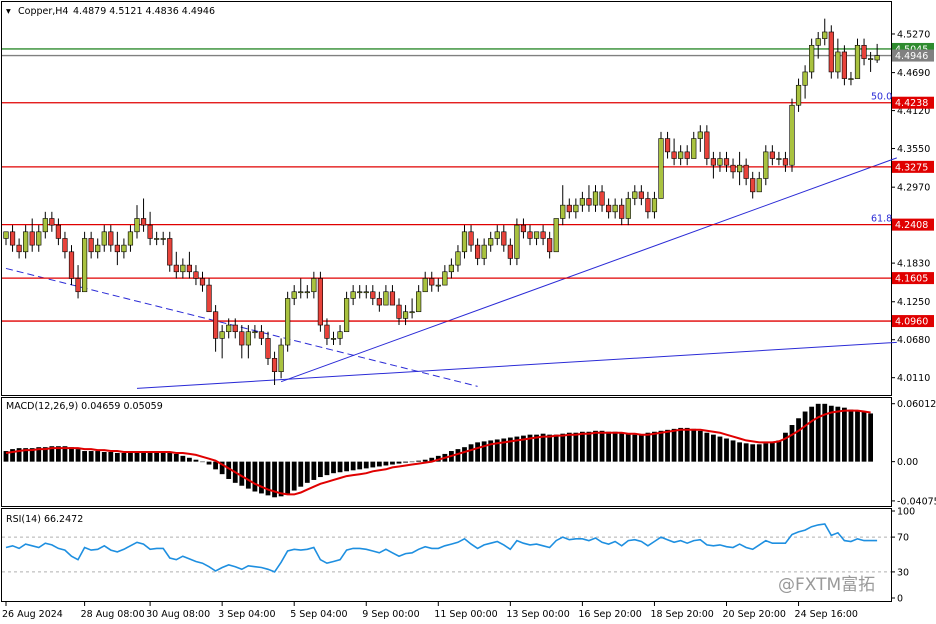 The width and height of the screenshot is (936, 624). Describe the element at coordinates (113, 614) in the screenshot. I see `time-tick-label: 28 Aug 08:00` at that location.